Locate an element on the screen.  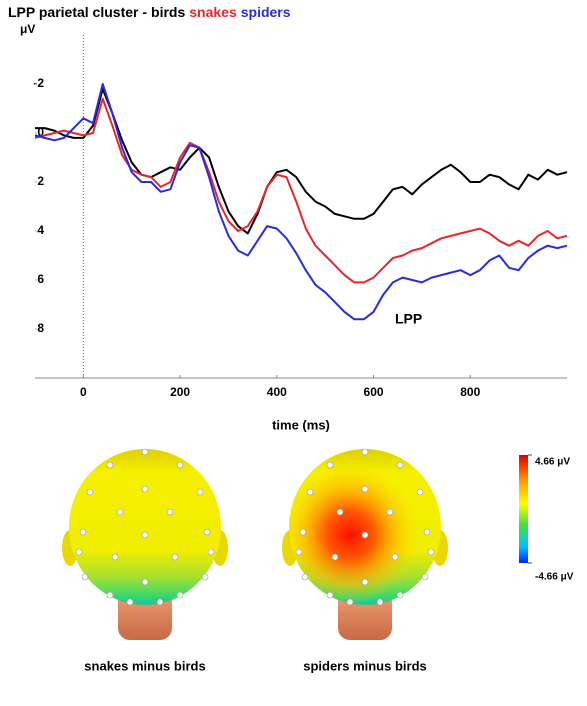
head-hotspot is located at coordinates (365, 527).